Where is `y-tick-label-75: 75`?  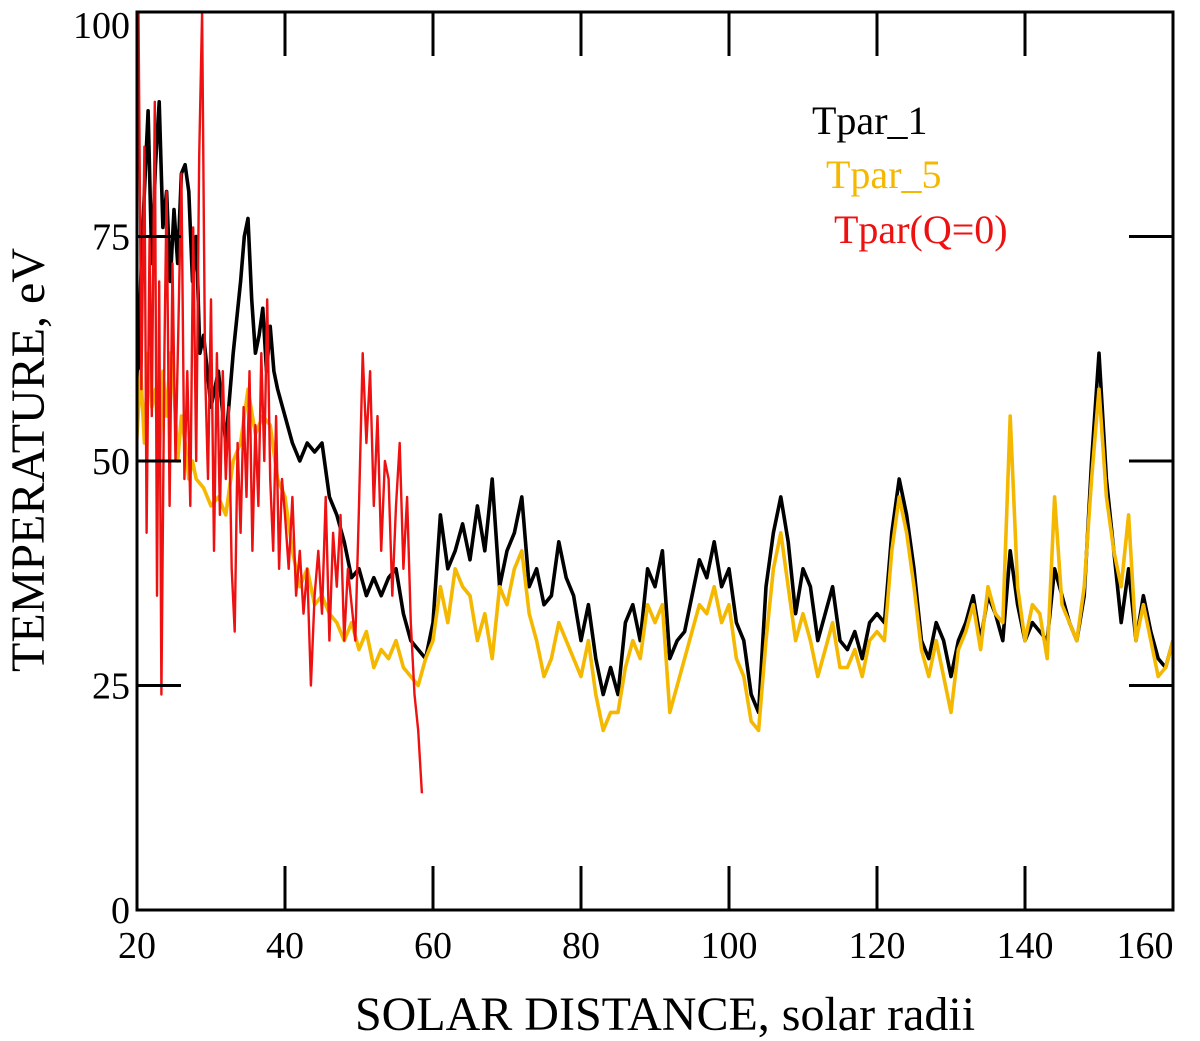 y-tick-label-75: 75 is located at coordinates (111, 238).